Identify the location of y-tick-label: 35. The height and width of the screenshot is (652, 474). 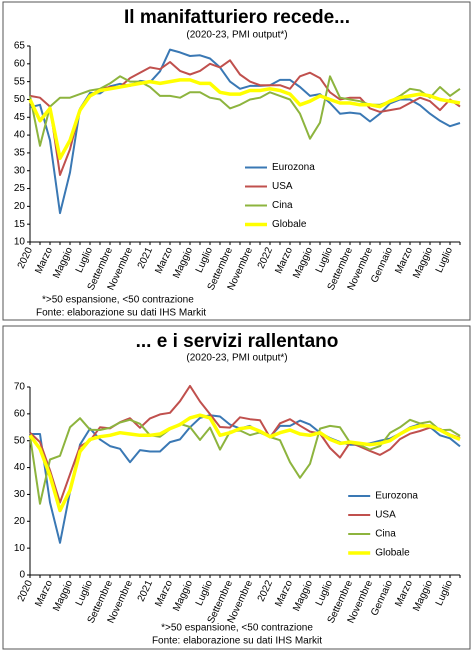
(20, 153).